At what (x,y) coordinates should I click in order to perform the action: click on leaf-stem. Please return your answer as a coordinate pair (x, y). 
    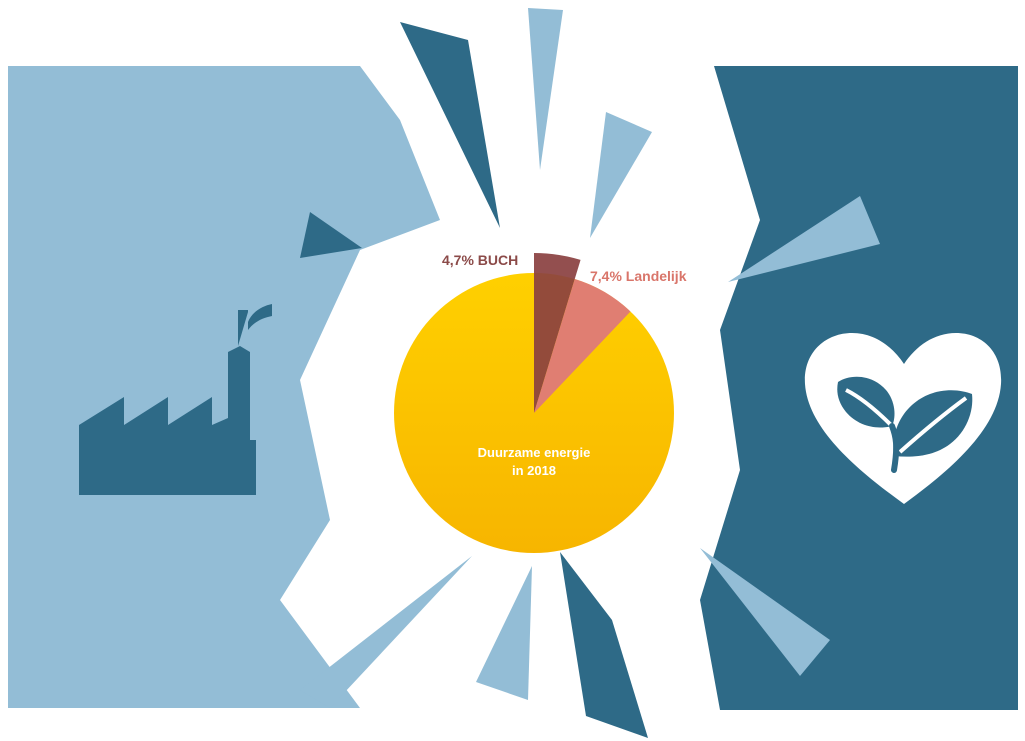
    Looking at the image, I should click on (894, 448).